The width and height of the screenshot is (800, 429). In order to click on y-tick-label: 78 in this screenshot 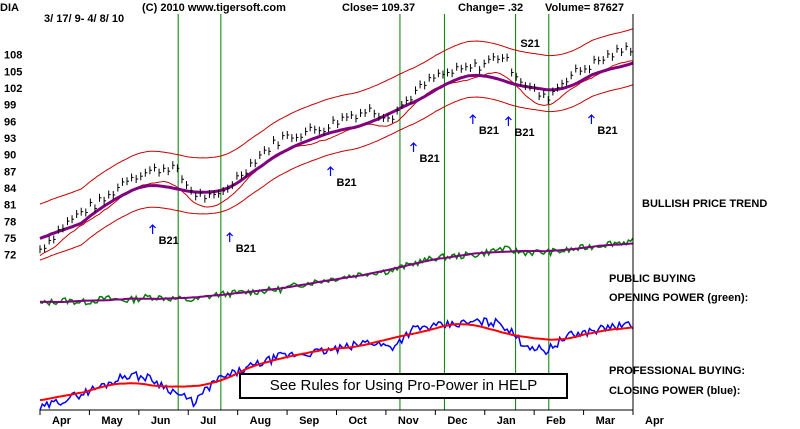, I will do `click(10, 222)`.